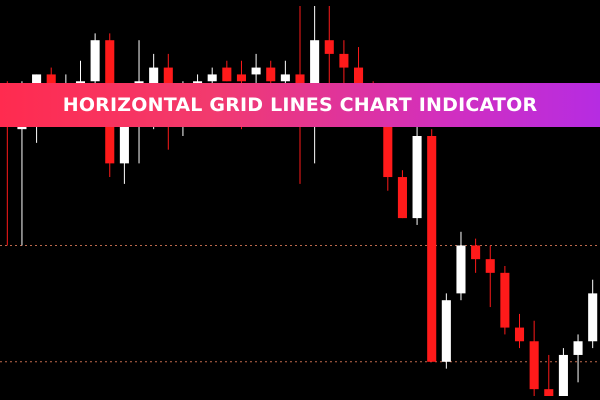 This screenshot has width=600, height=400. I want to click on title-banner: HORIZONTAL GRID LINES CHART INDICATOR, so click(300, 105).